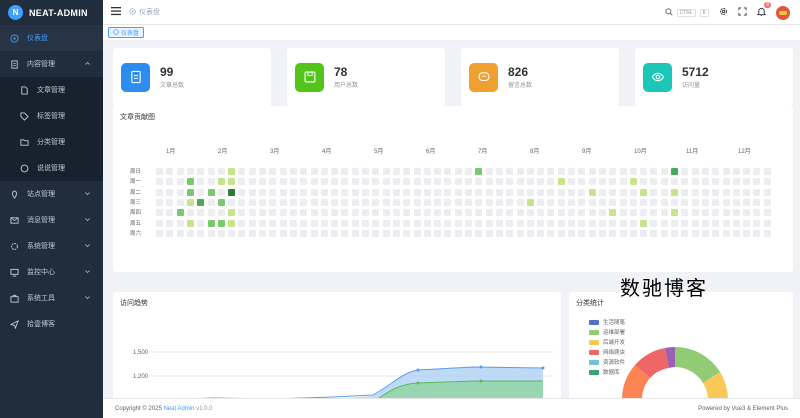  What do you see at coordinates (51, 298) in the screenshot?
I see `sidebar-item-10: 系统工具` at bounding box center [51, 298].